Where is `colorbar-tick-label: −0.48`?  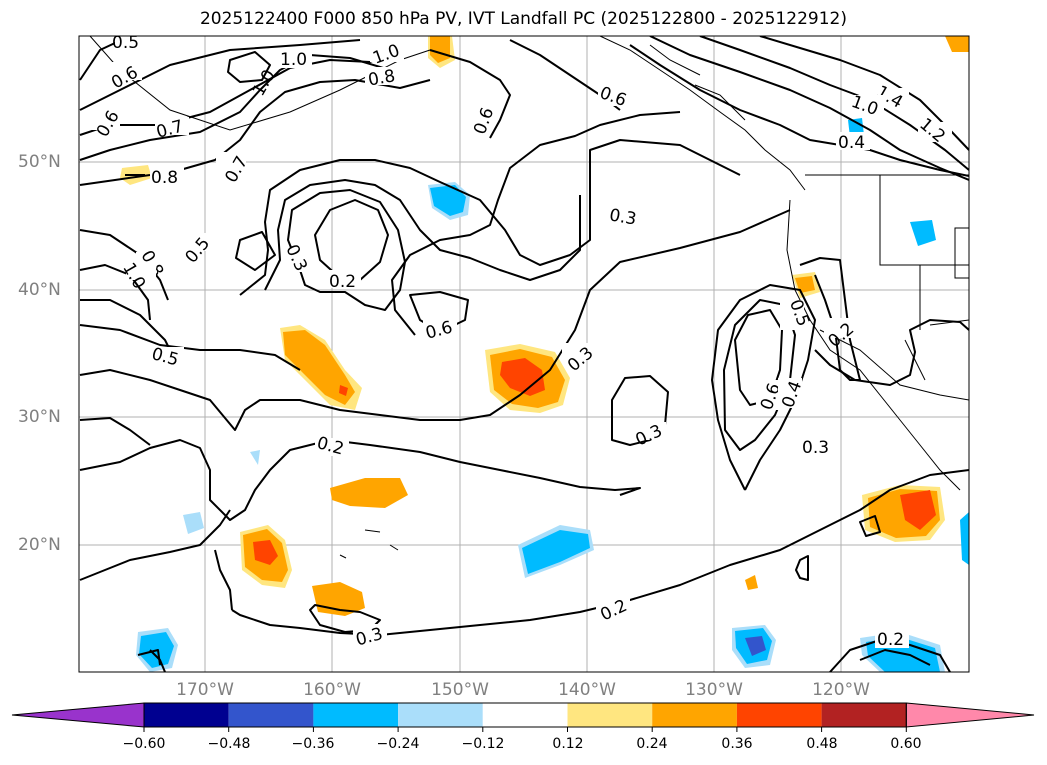
colorbar-tick-label: −0.48 is located at coordinates (229, 744).